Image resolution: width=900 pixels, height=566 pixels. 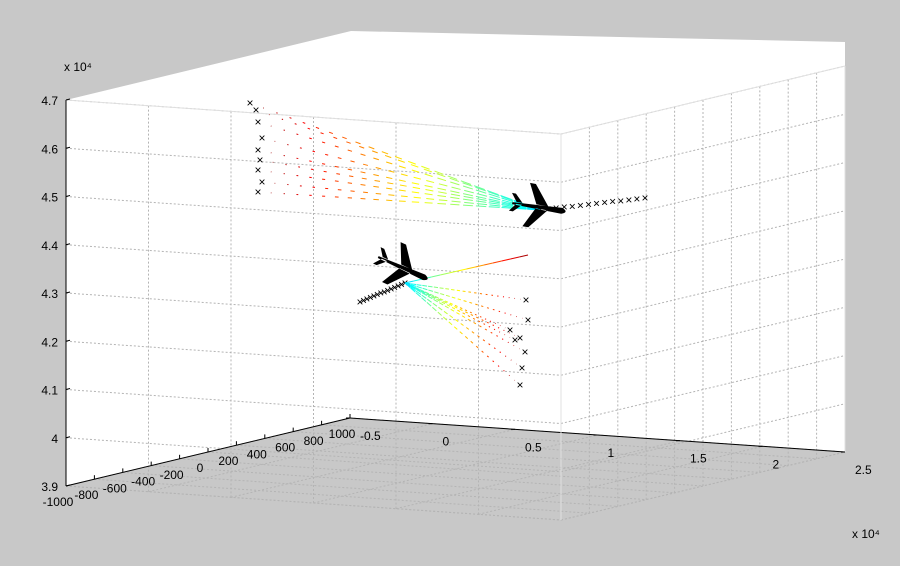 What do you see at coordinates (257, 454) in the screenshot?
I see `x-tick-label: 400` at bounding box center [257, 454].